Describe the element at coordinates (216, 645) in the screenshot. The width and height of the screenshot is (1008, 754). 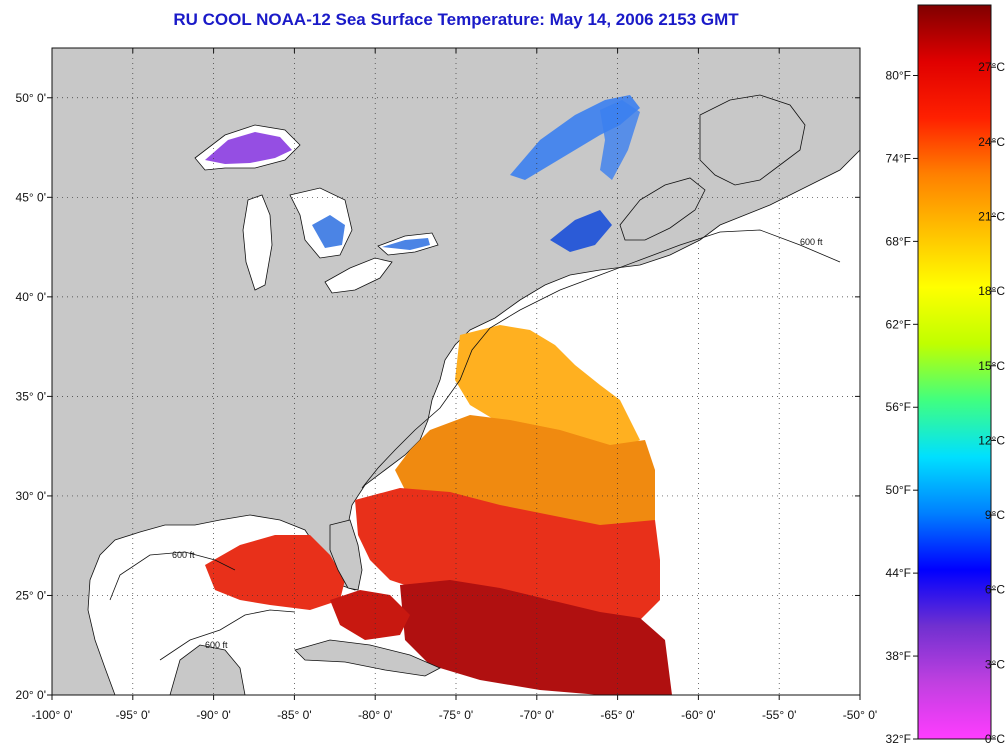
I see `contour-label-yucatan: 600 ft` at that location.